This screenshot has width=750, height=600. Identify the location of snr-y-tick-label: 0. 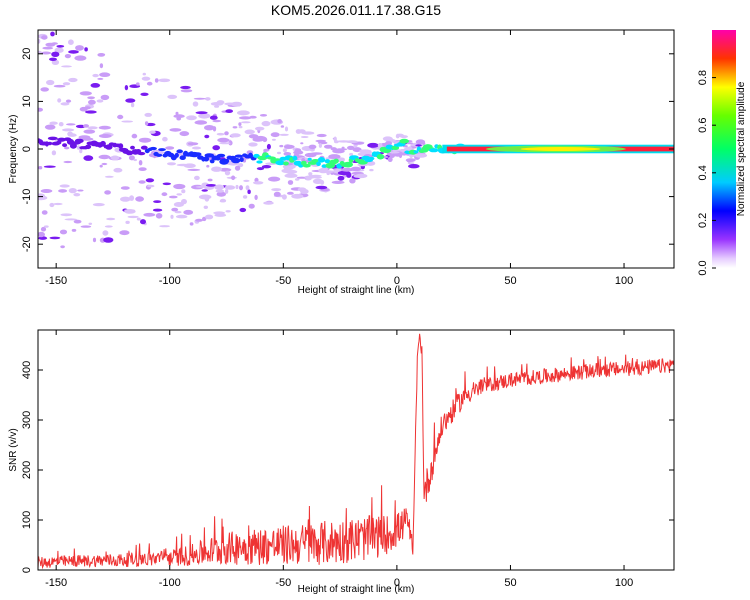
(27, 570).